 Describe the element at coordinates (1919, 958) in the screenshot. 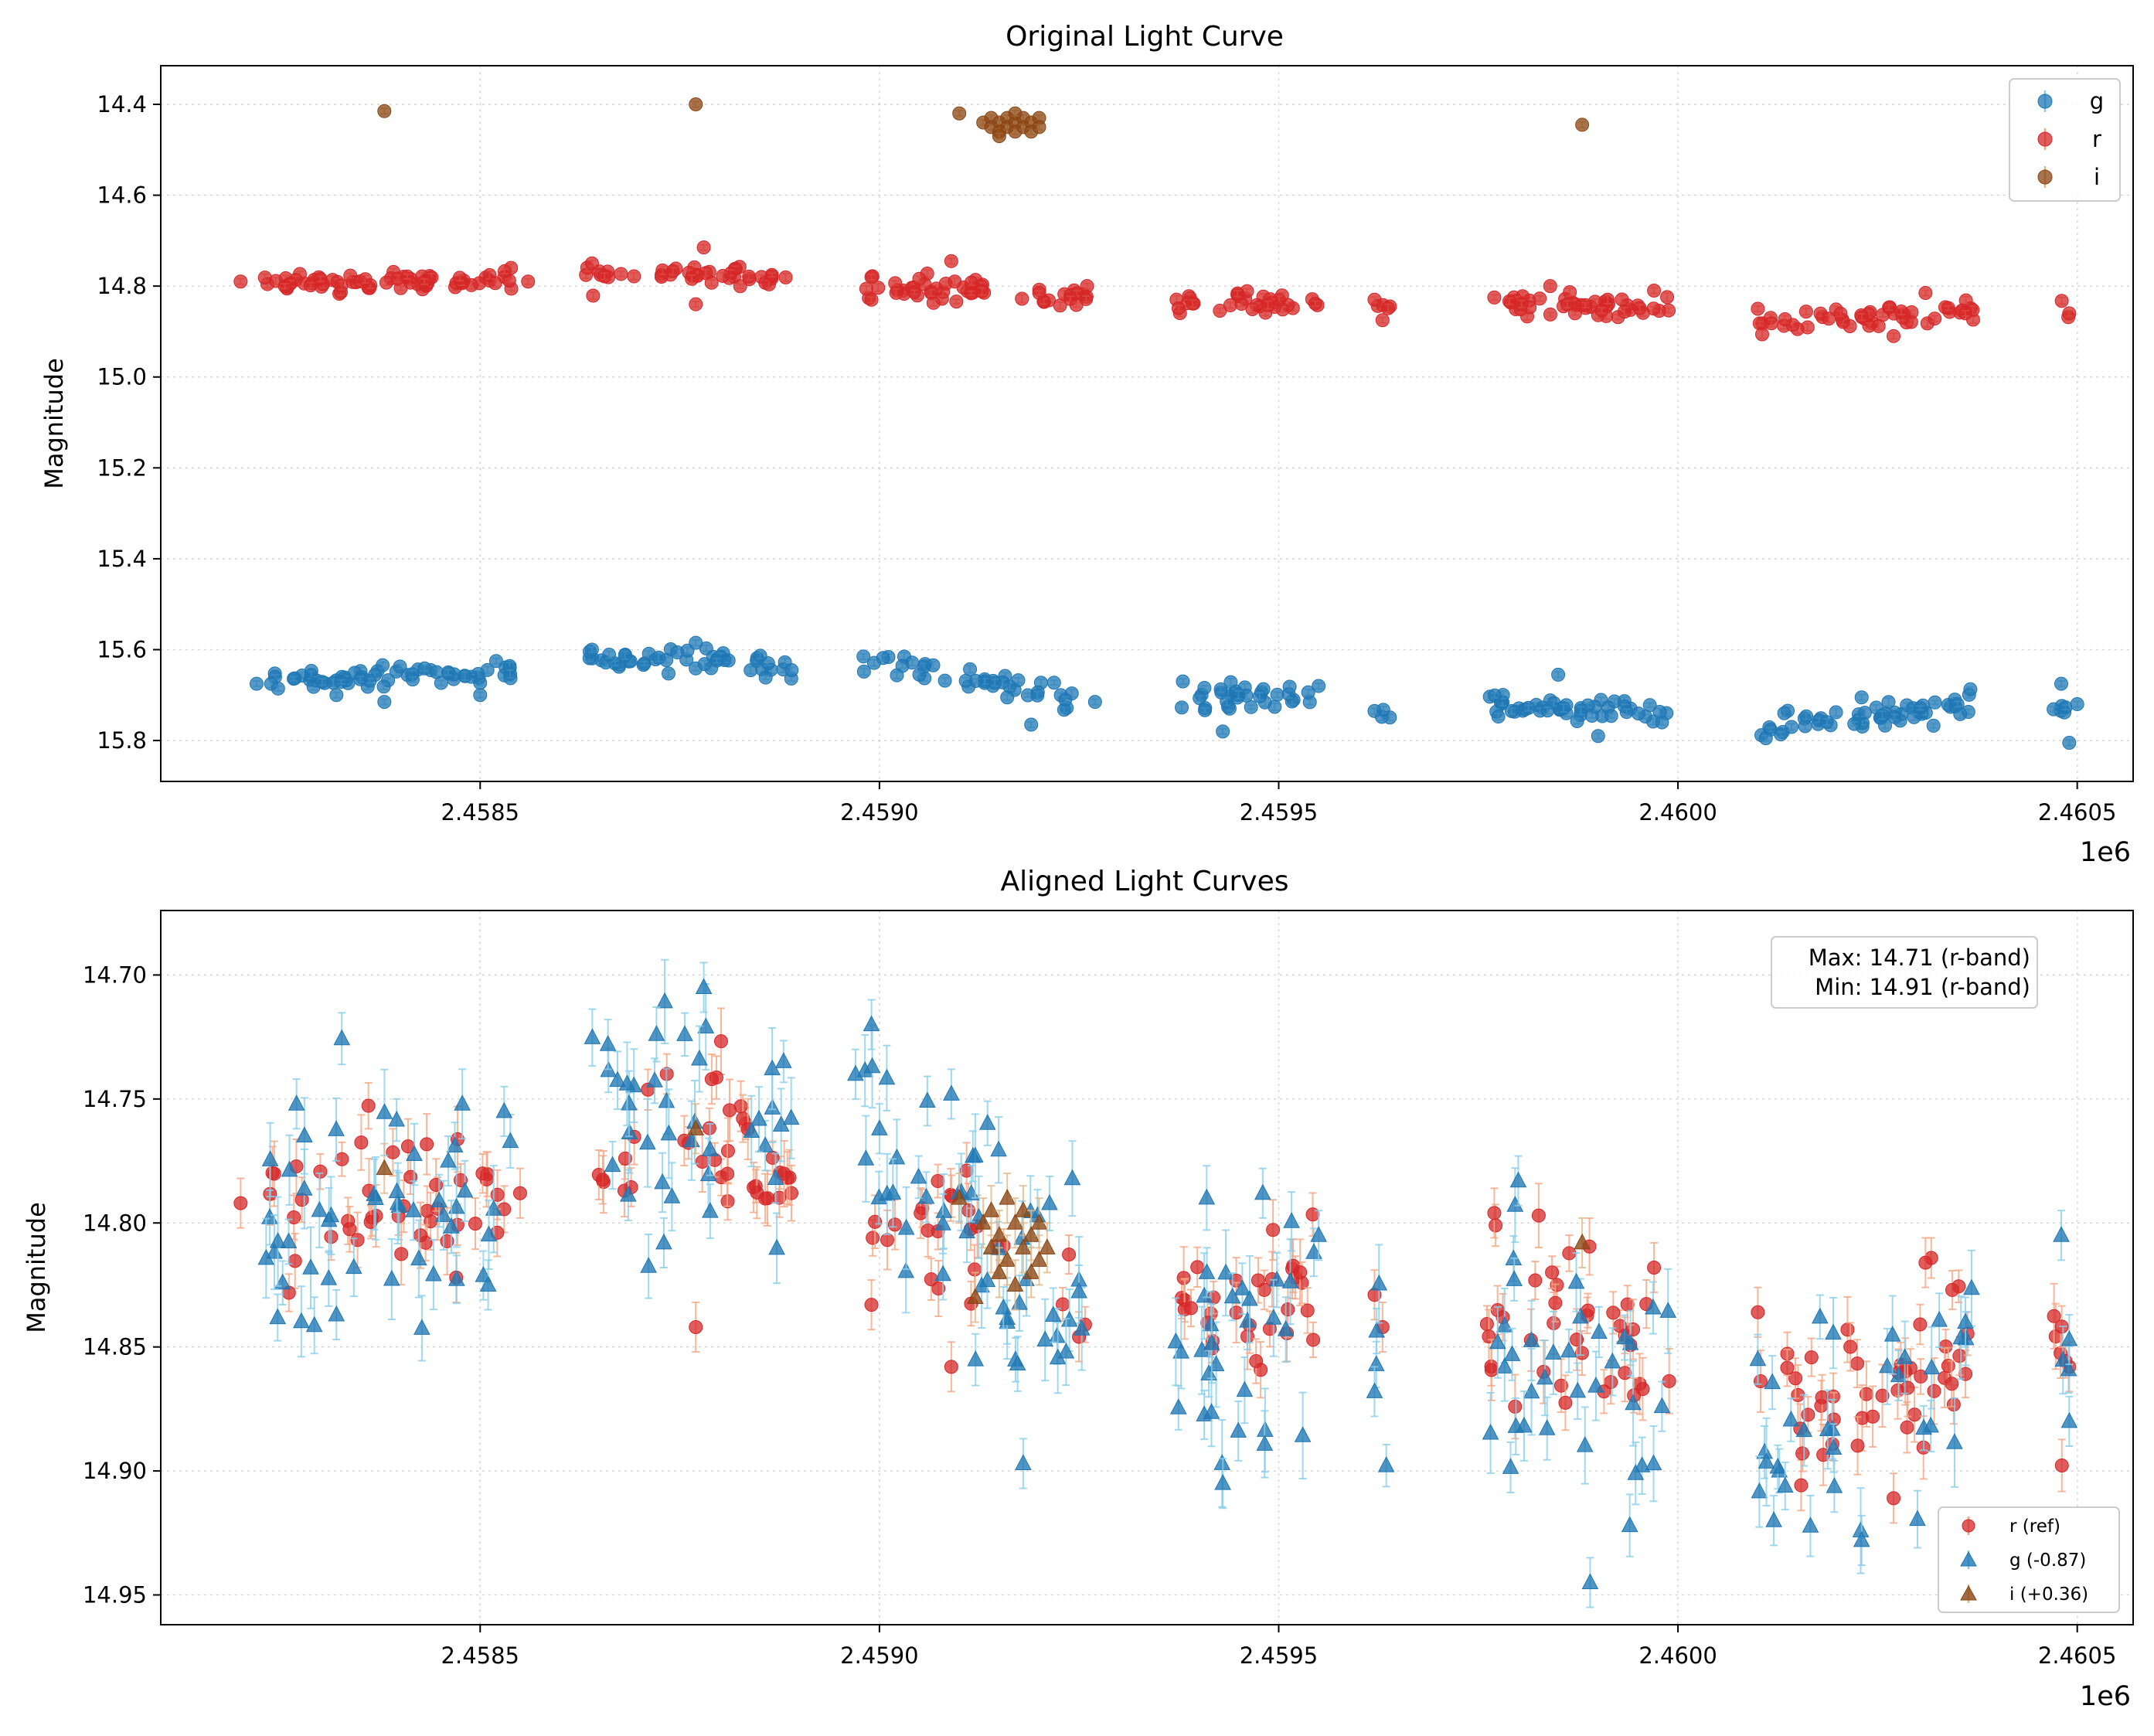

I see `annotation-max: Max: 14.71 (r-band)` at that location.